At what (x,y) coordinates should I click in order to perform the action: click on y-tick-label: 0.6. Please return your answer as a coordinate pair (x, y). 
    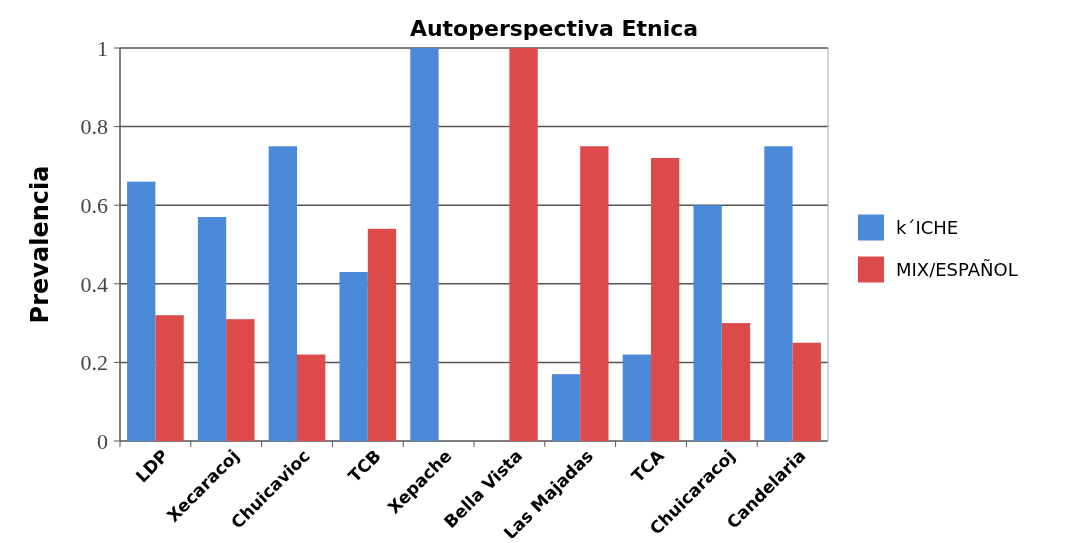
    Looking at the image, I should click on (94, 205).